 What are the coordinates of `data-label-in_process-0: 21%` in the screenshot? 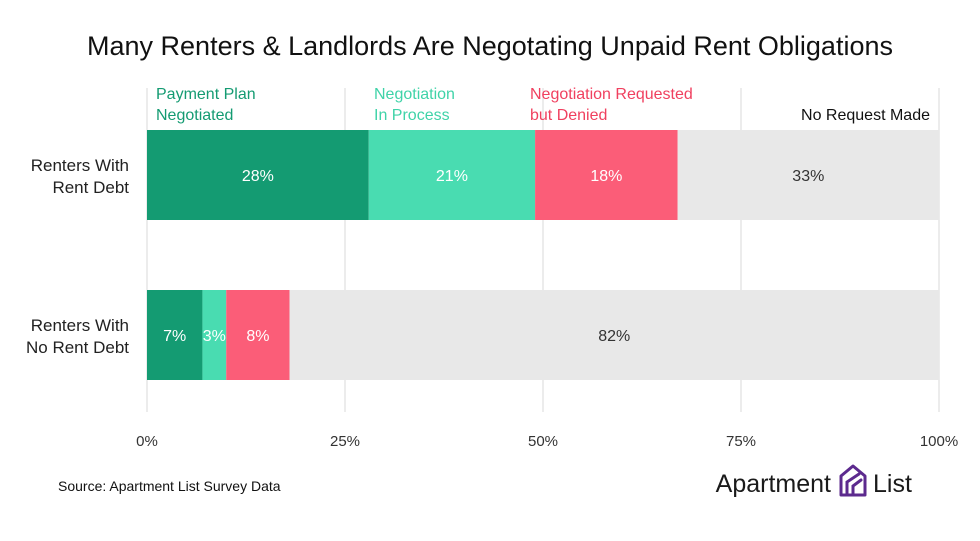 It's located at (452, 176).